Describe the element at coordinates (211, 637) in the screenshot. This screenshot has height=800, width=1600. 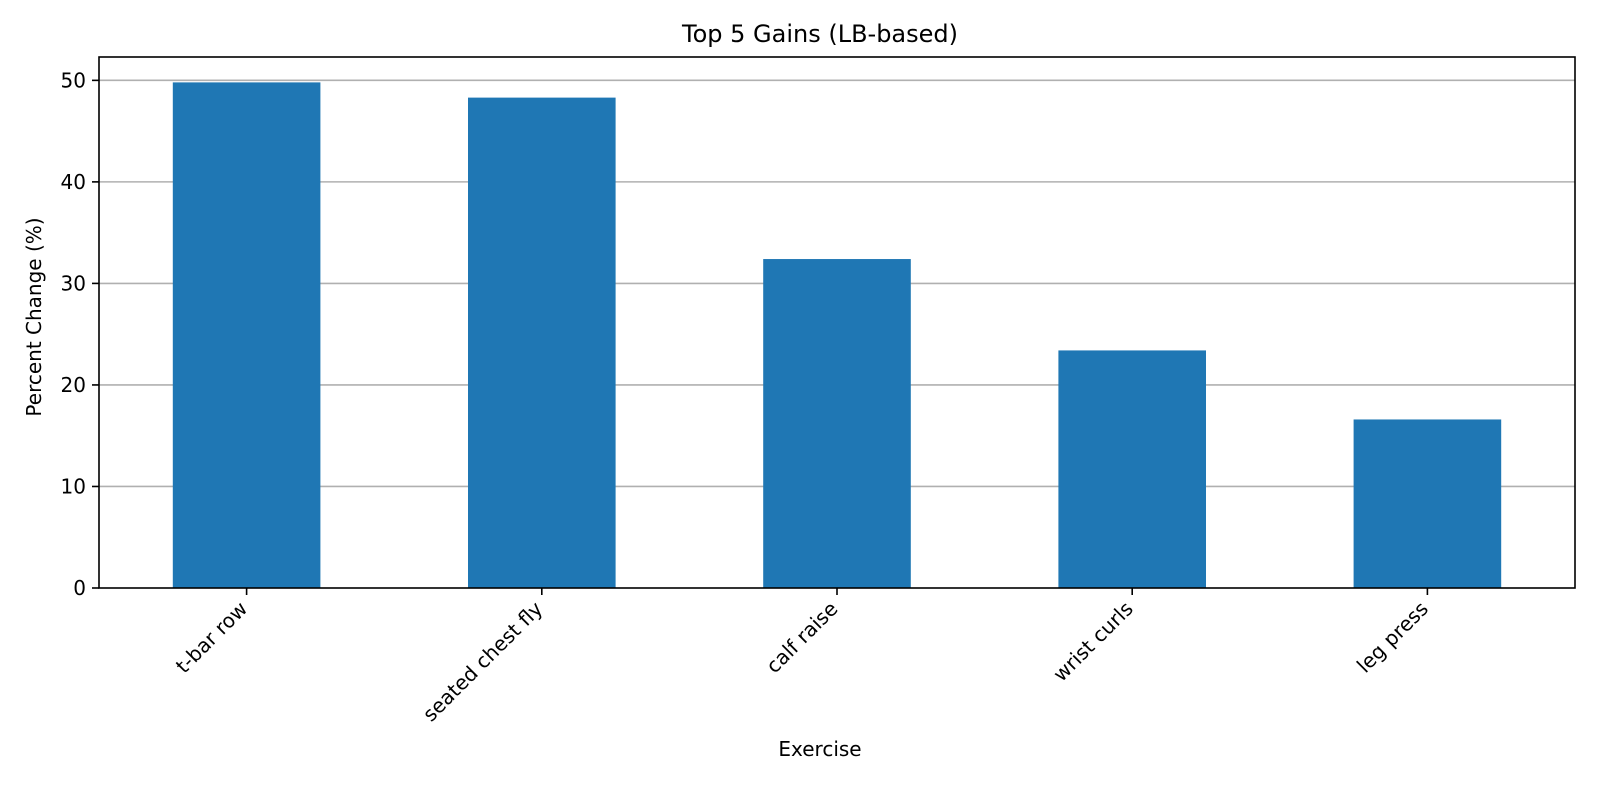
I see `x-tick-label: t-bar row` at that location.